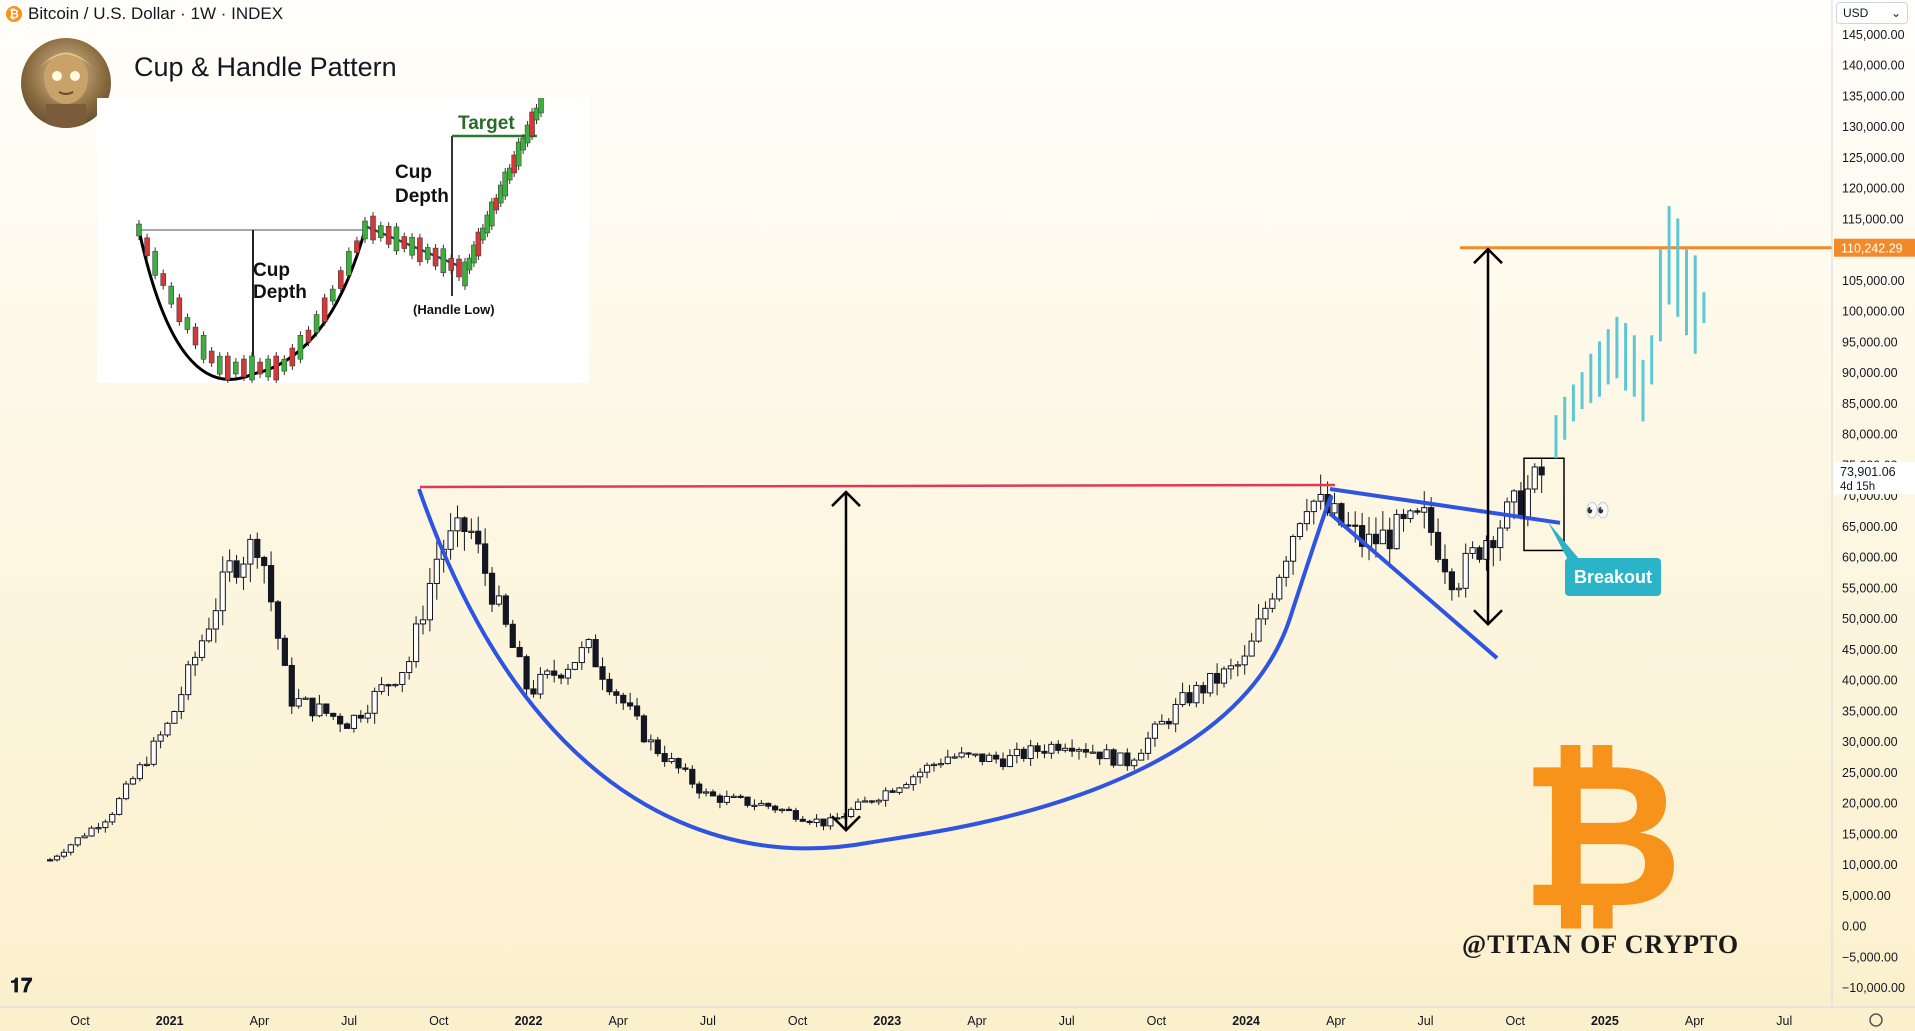  Describe the element at coordinates (21, 986) in the screenshot. I see `tradingview-logo: 𝟏𝟕` at that location.